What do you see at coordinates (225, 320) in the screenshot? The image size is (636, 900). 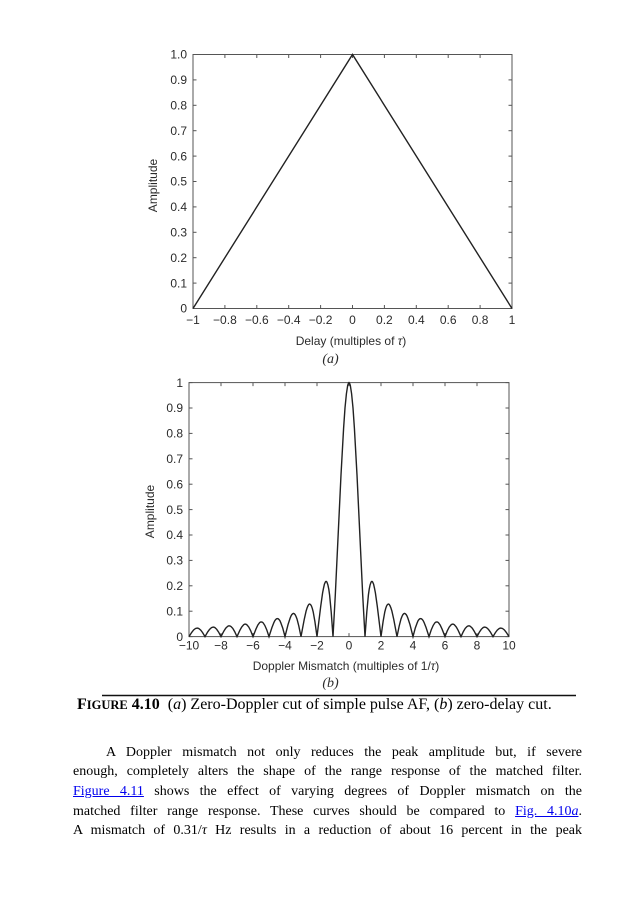 I see `svg-text: −0.8` at bounding box center [225, 320].